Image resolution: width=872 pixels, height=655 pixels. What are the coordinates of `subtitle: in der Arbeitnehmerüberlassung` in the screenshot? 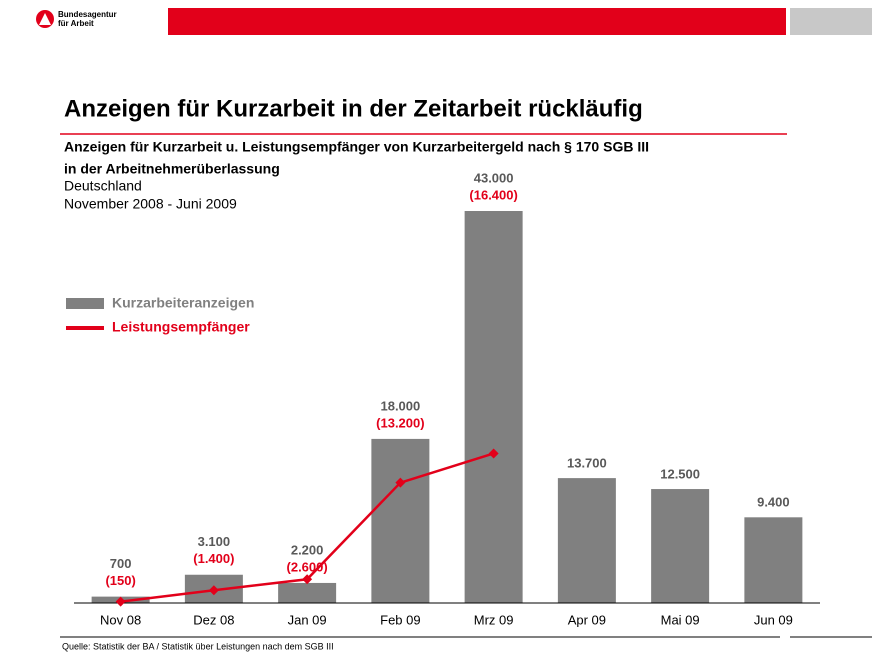 It's located at (172, 169).